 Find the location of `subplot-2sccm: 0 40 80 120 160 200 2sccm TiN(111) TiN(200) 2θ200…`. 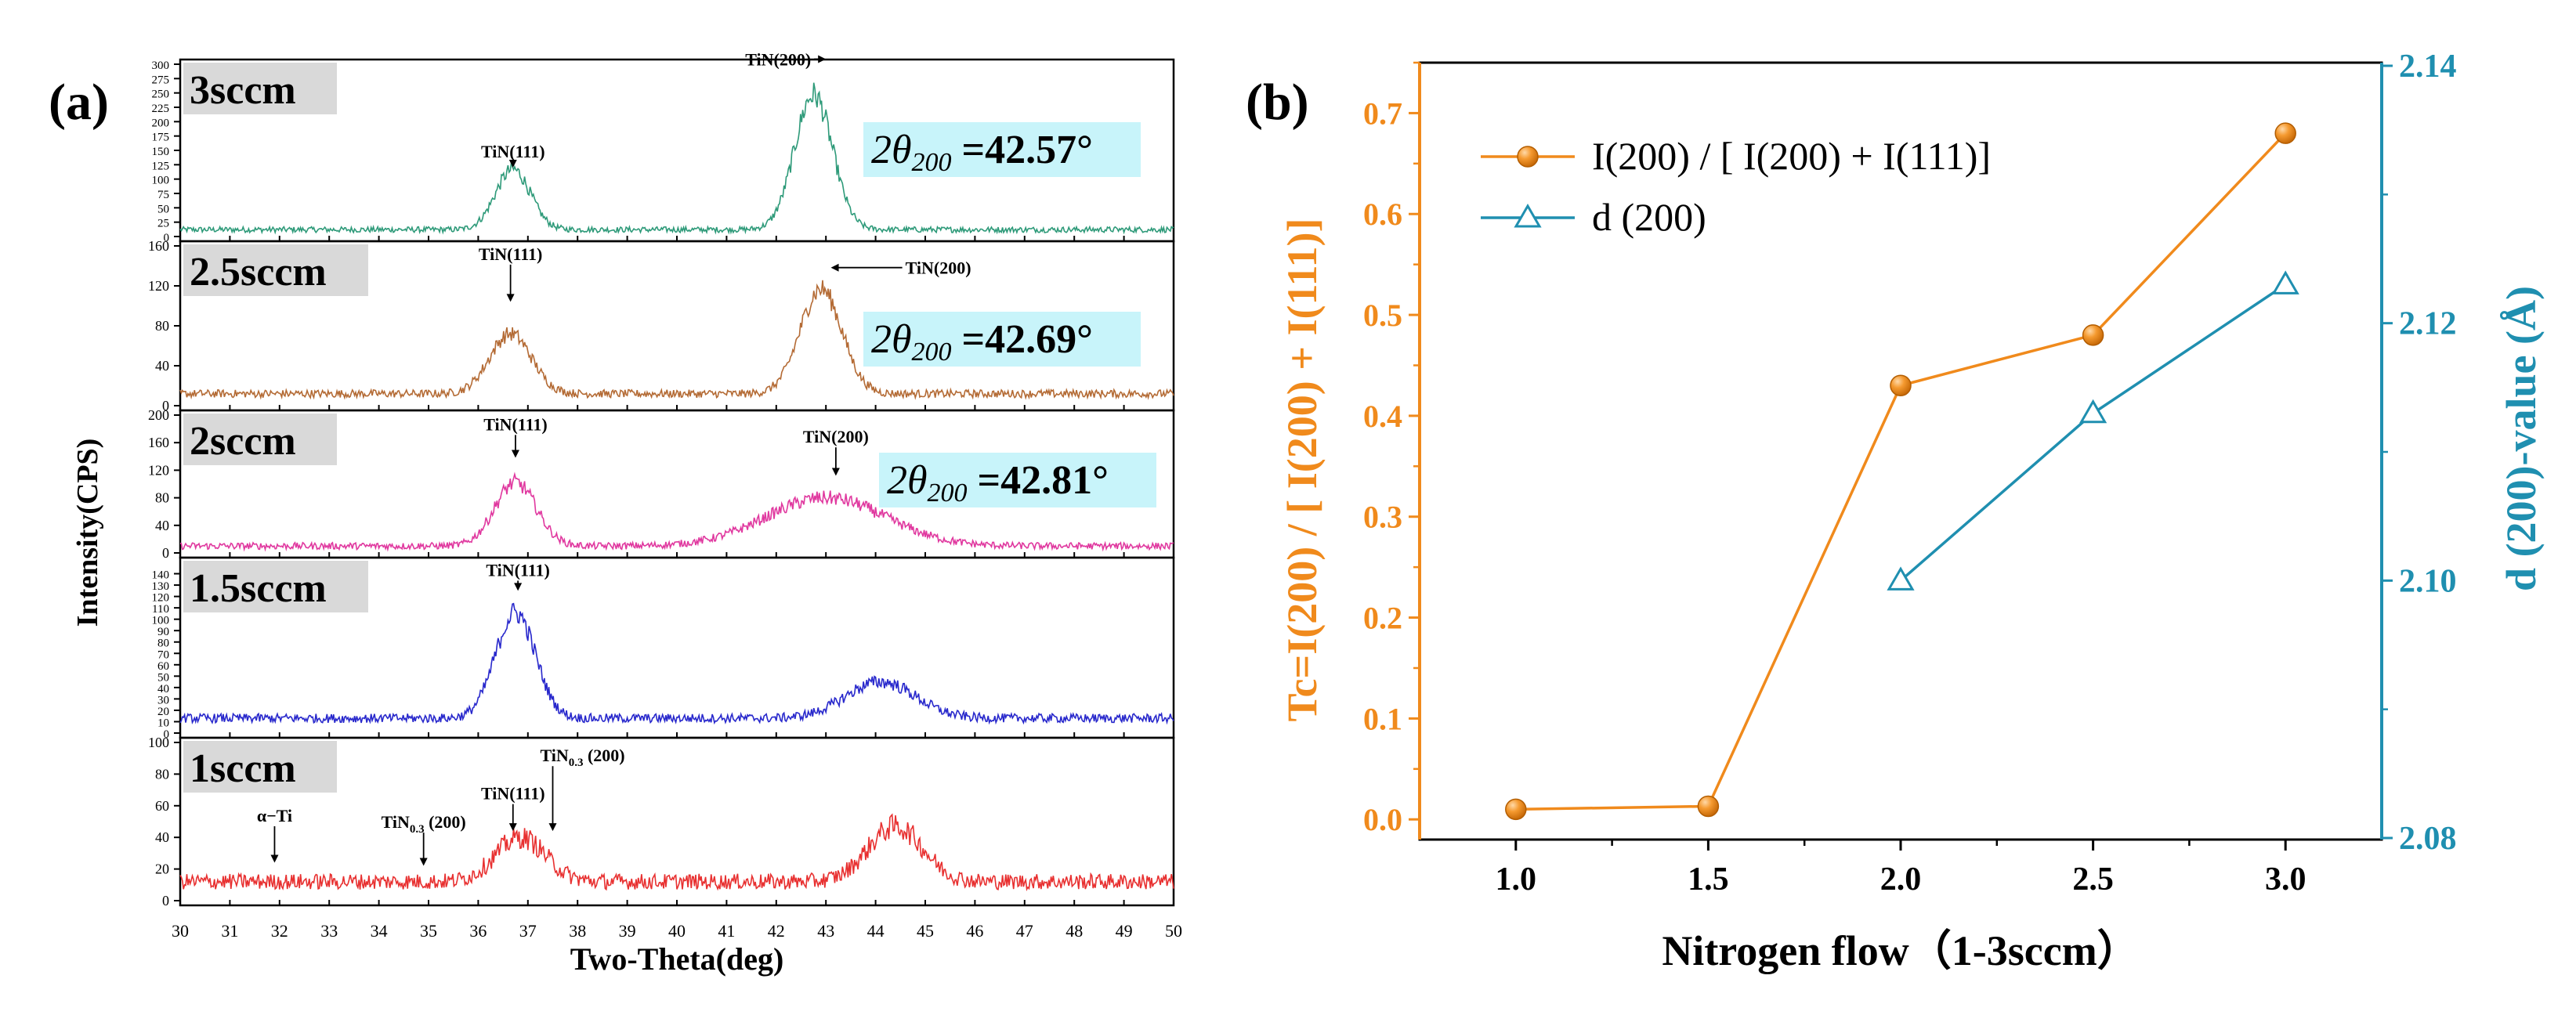

subplot-2sccm: 0 40 80 120 160 200 2sccm TiN(111) TiN(200) 2θ200… is located at coordinates (661, 484).